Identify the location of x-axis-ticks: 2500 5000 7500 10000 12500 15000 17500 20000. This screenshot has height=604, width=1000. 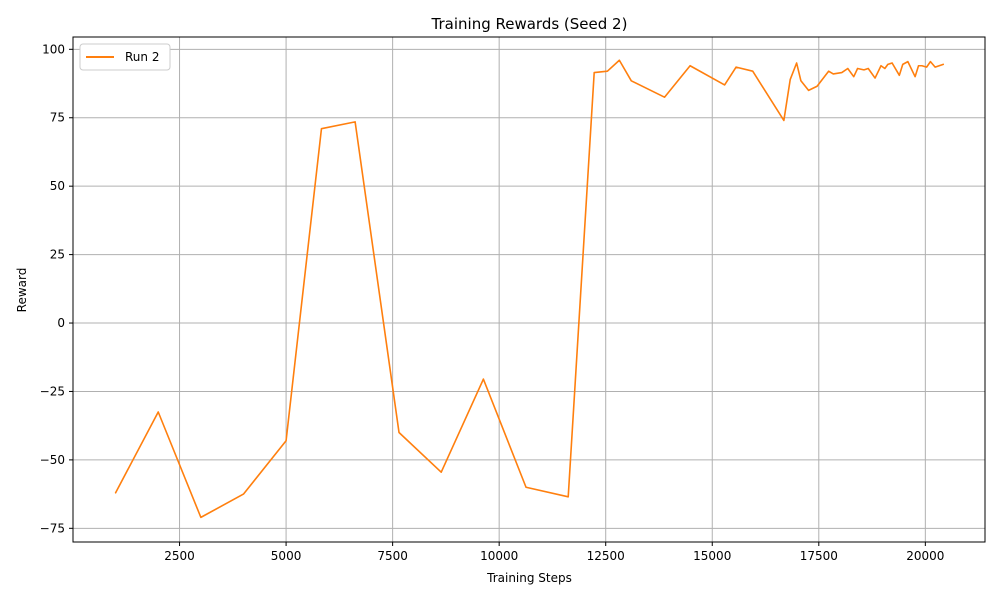
(554, 552).